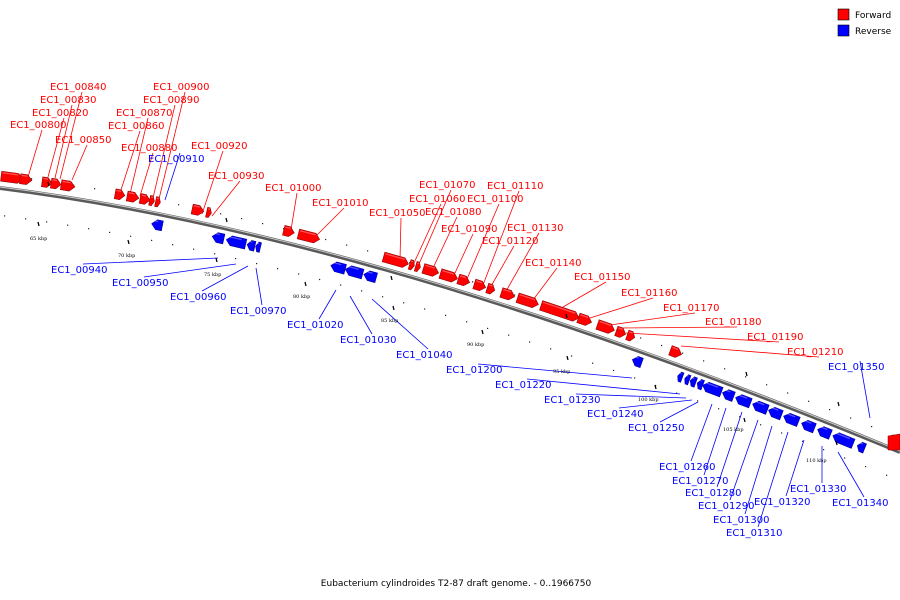  What do you see at coordinates (687, 467) in the screenshot?
I see `gene-label: EC1_01260` at bounding box center [687, 467].